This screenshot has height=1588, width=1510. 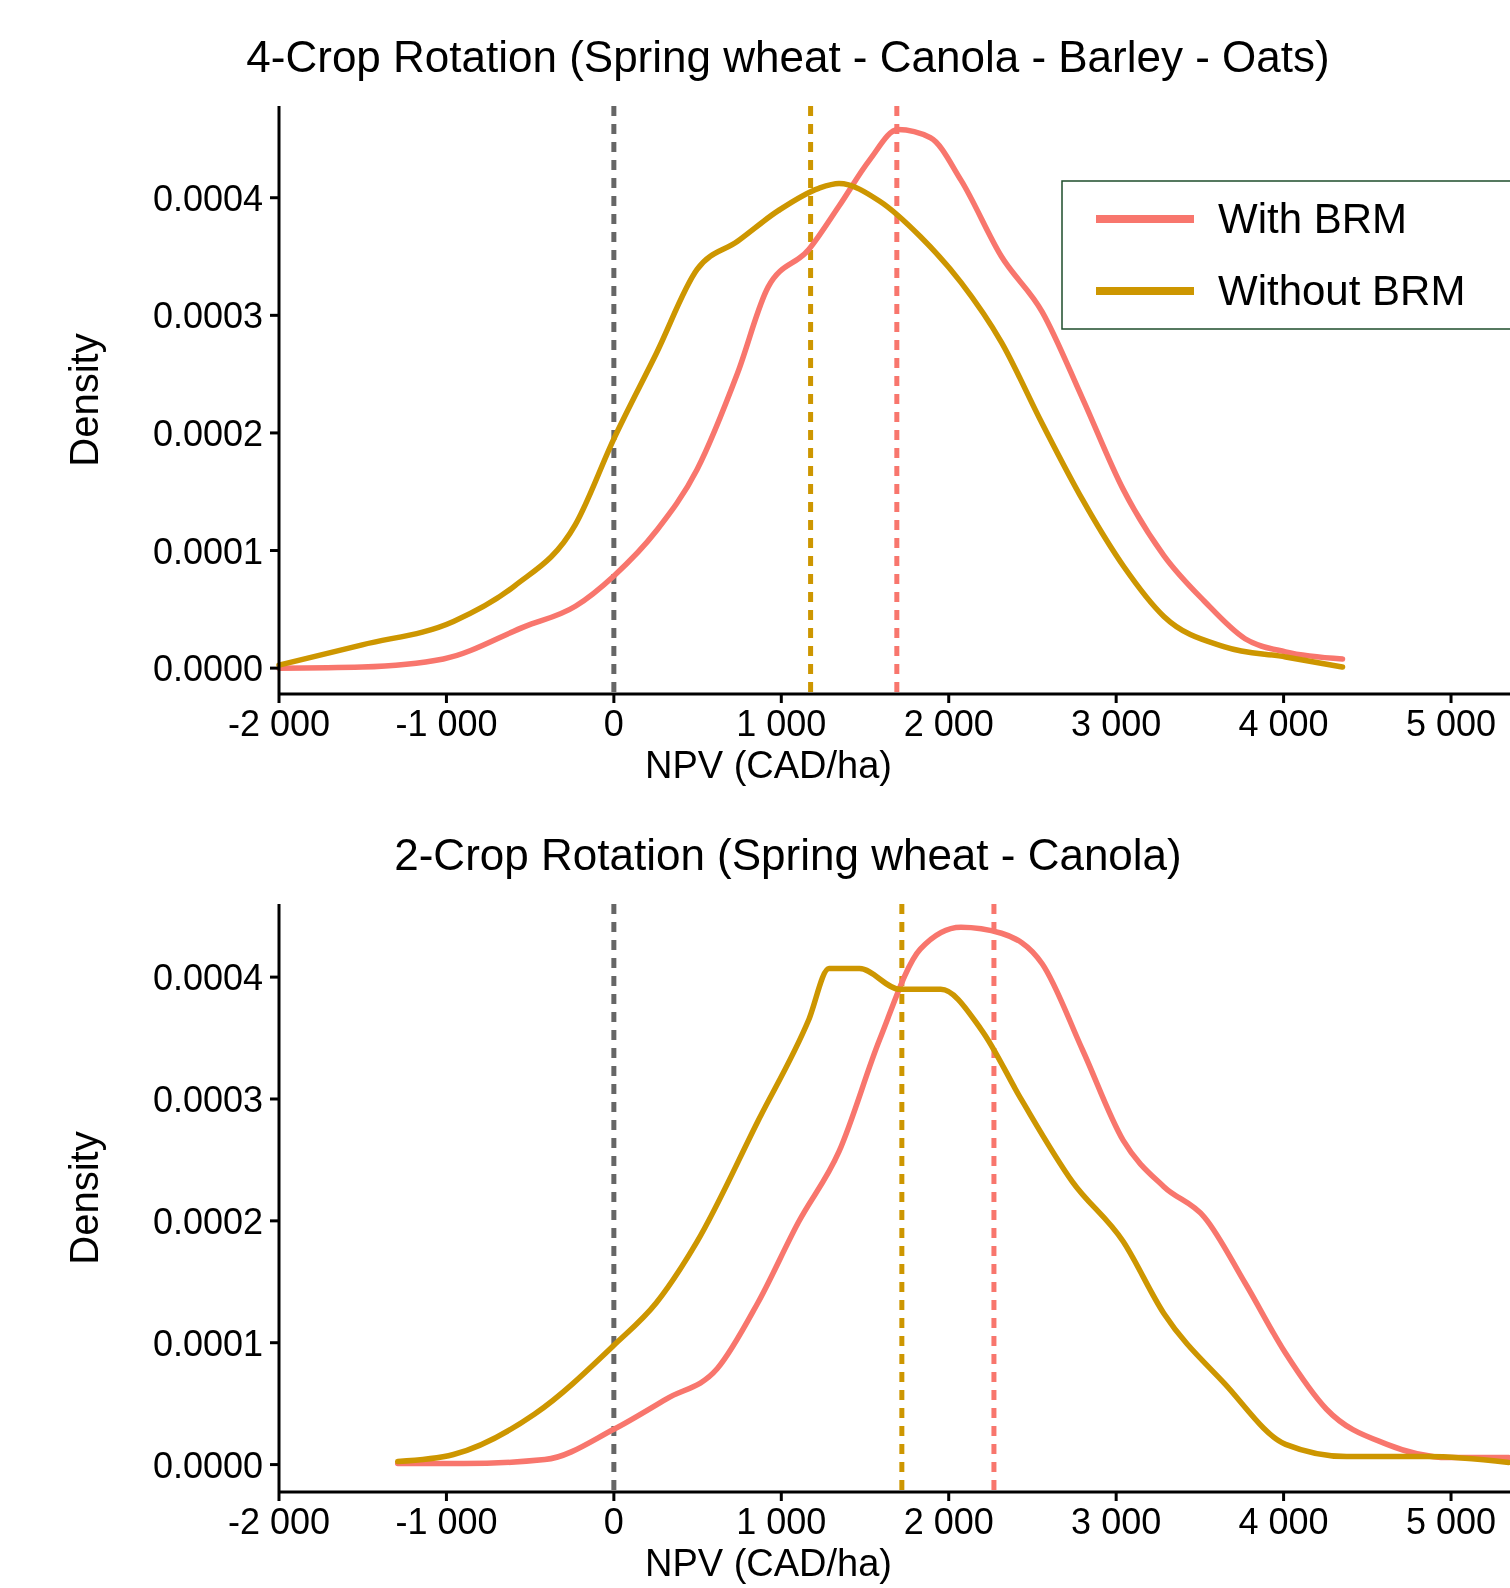 What do you see at coordinates (788, 56) in the screenshot?
I see `chart-title: 4-Crop Rotation (Spring wheat - Canola - Barley - Oats)` at bounding box center [788, 56].